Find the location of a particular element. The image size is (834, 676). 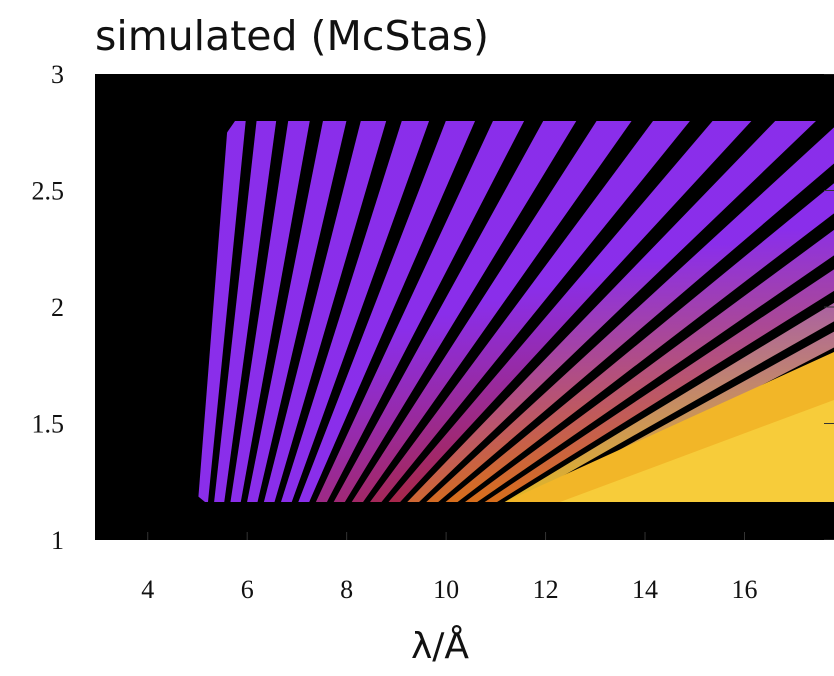

x-tick-label: 10 is located at coordinates (446, 589).